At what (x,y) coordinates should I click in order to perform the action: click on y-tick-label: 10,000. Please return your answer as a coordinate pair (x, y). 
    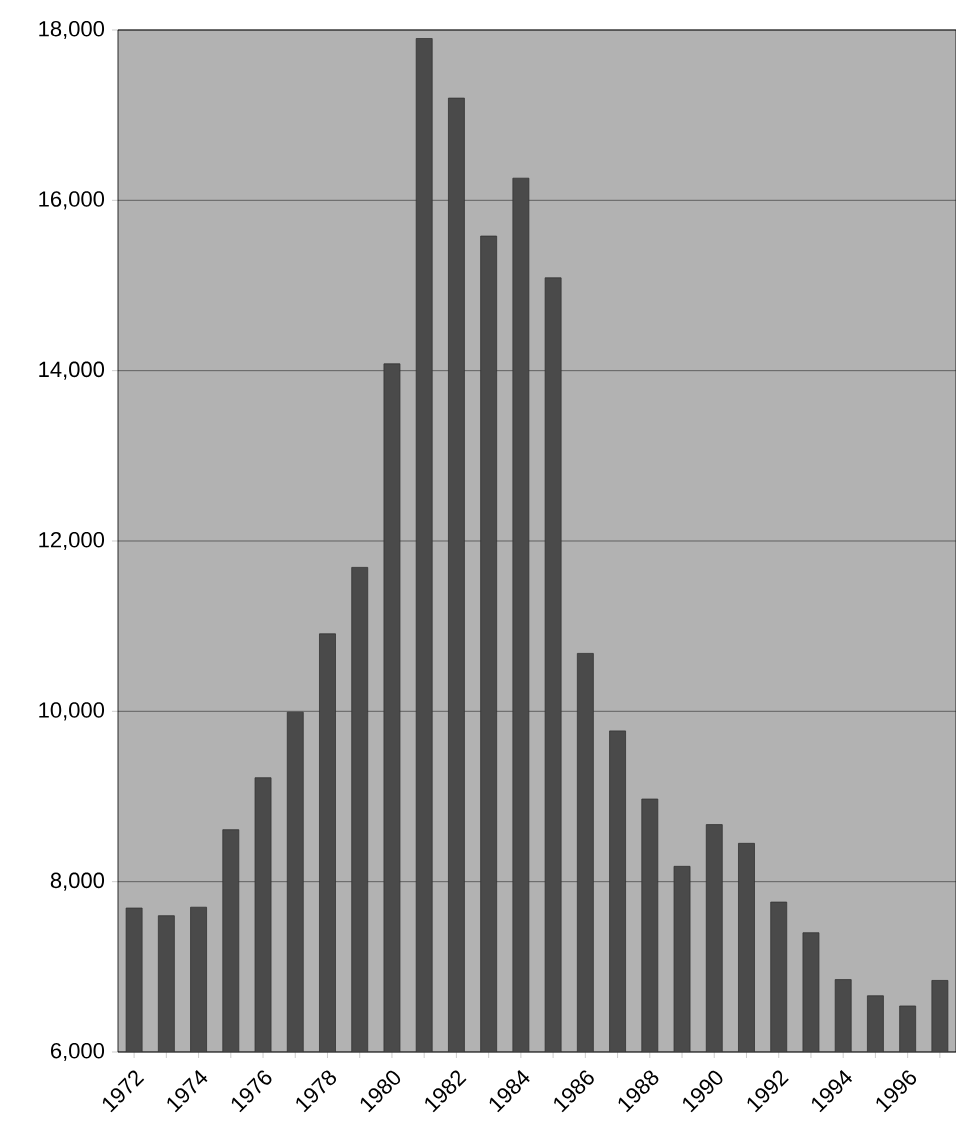
    Looking at the image, I should click on (72, 711).